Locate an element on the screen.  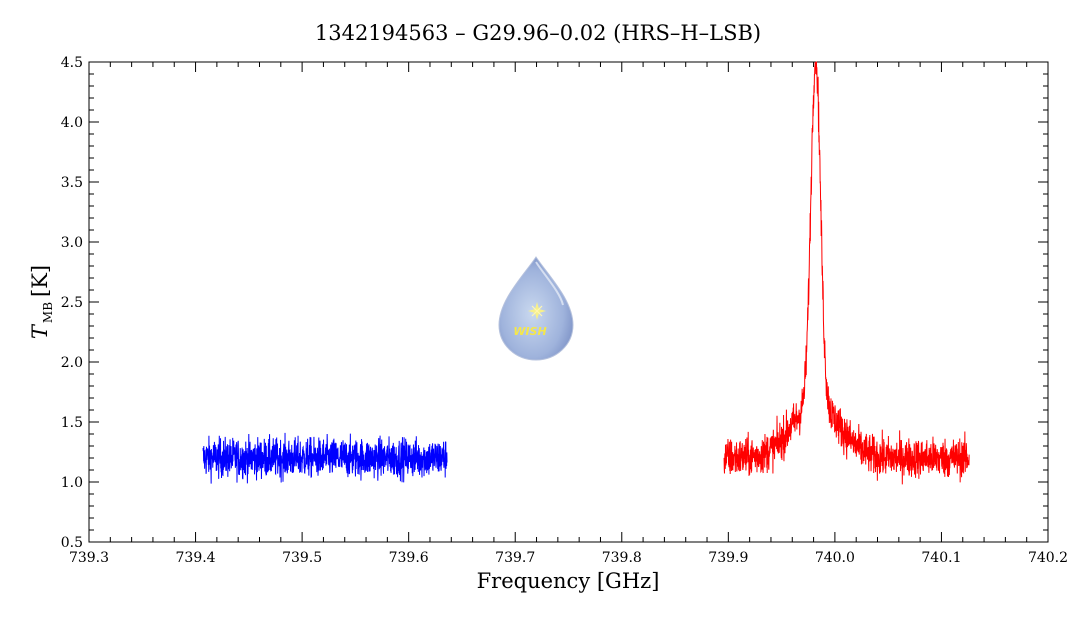
y-axis-subscript: MB is located at coordinates (48, 312).